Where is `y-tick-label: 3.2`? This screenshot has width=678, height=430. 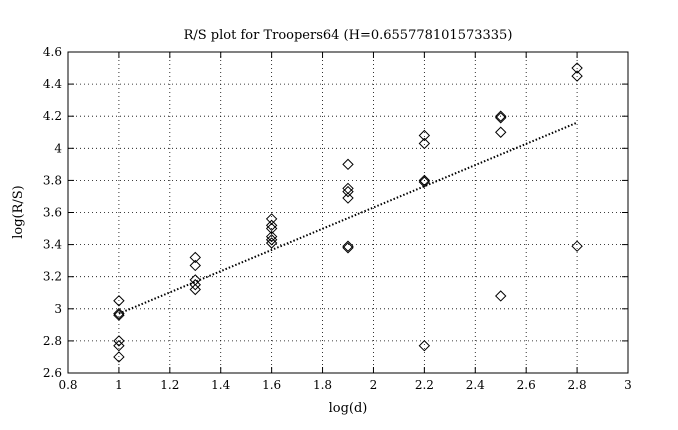
y-tick-label: 3.2 is located at coordinates (52, 277).